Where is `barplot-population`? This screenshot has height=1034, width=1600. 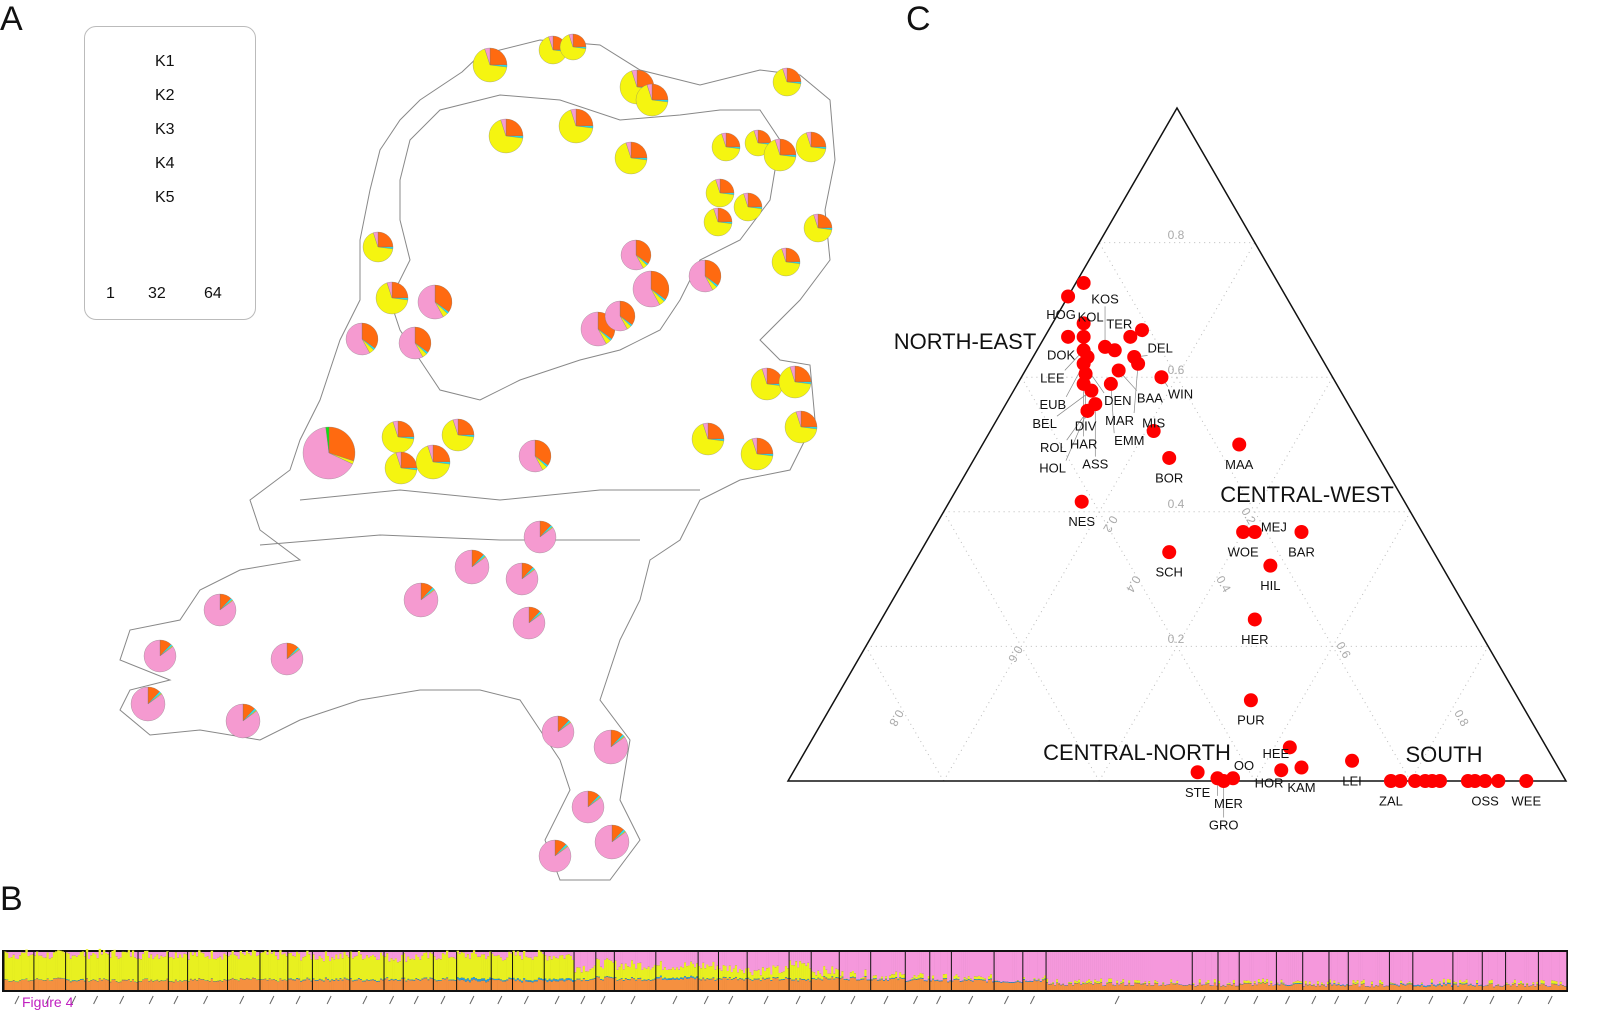
barplot-population is located at coordinates (274, 970).